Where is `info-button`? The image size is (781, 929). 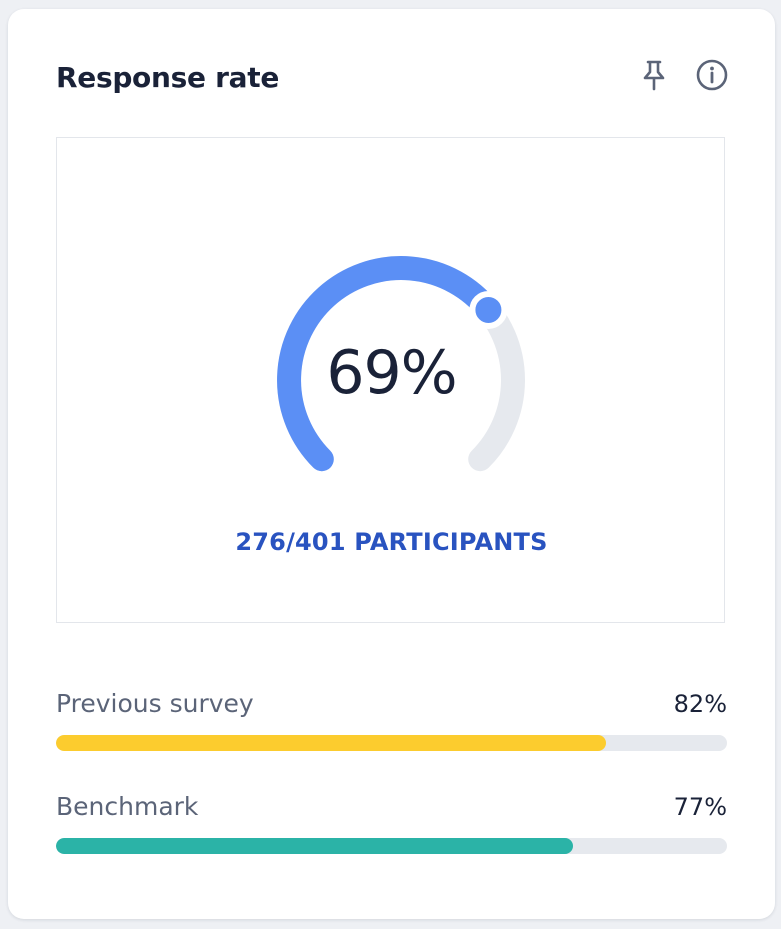
info-button is located at coordinates (712, 75).